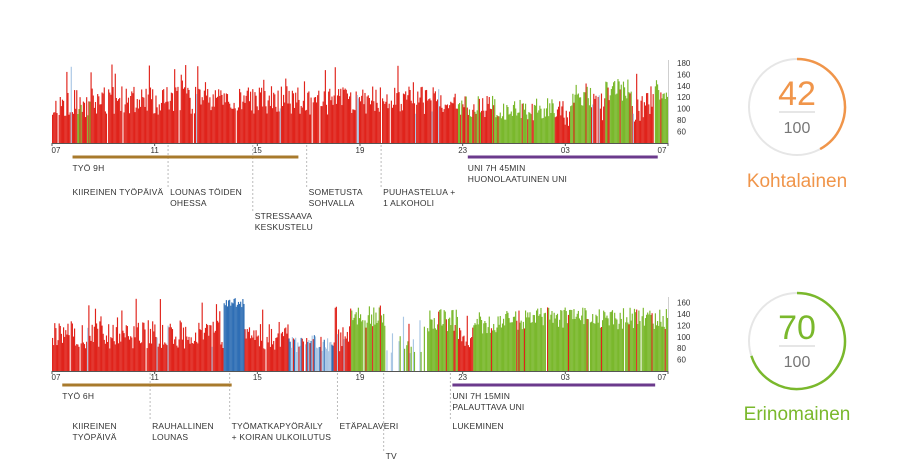 This screenshot has width=900, height=473. What do you see at coordinates (89, 168) in the screenshot?
I see `period-label: TYÖ 9H` at bounding box center [89, 168].